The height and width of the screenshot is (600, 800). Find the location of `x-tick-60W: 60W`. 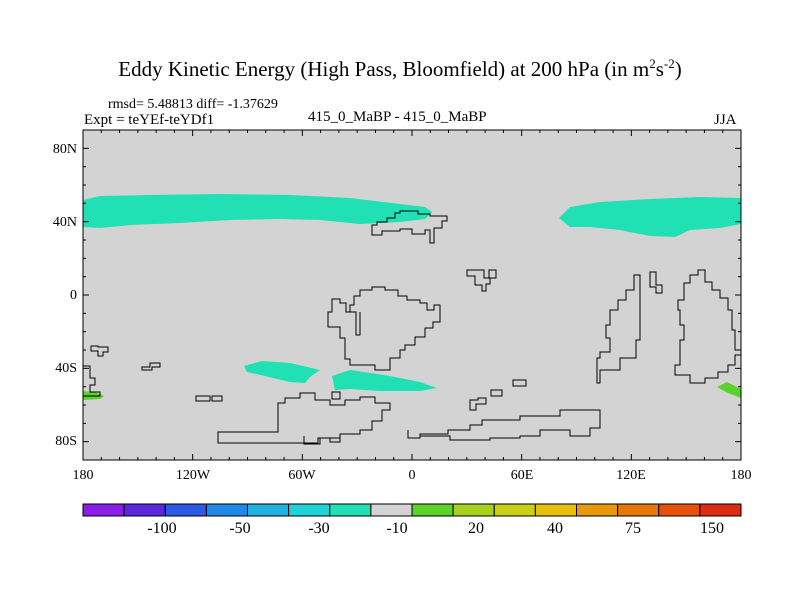

x-tick-60W: 60W is located at coordinates (302, 475).